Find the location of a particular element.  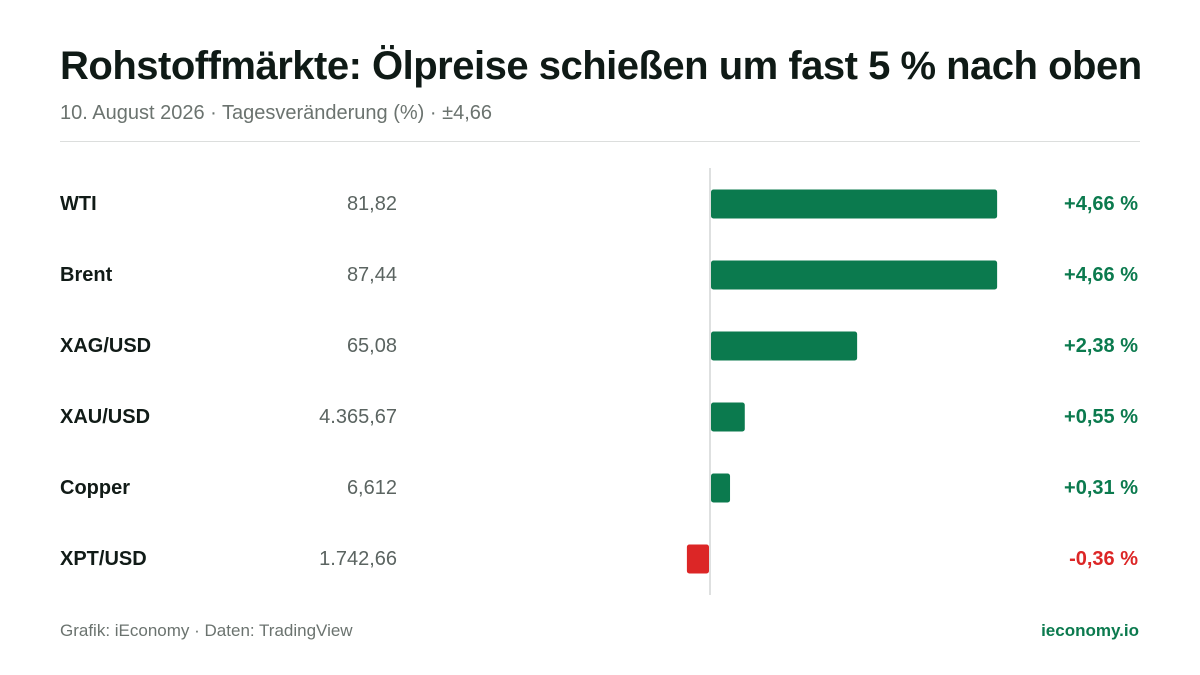

value-label: +0,55 % is located at coordinates (1101, 417).